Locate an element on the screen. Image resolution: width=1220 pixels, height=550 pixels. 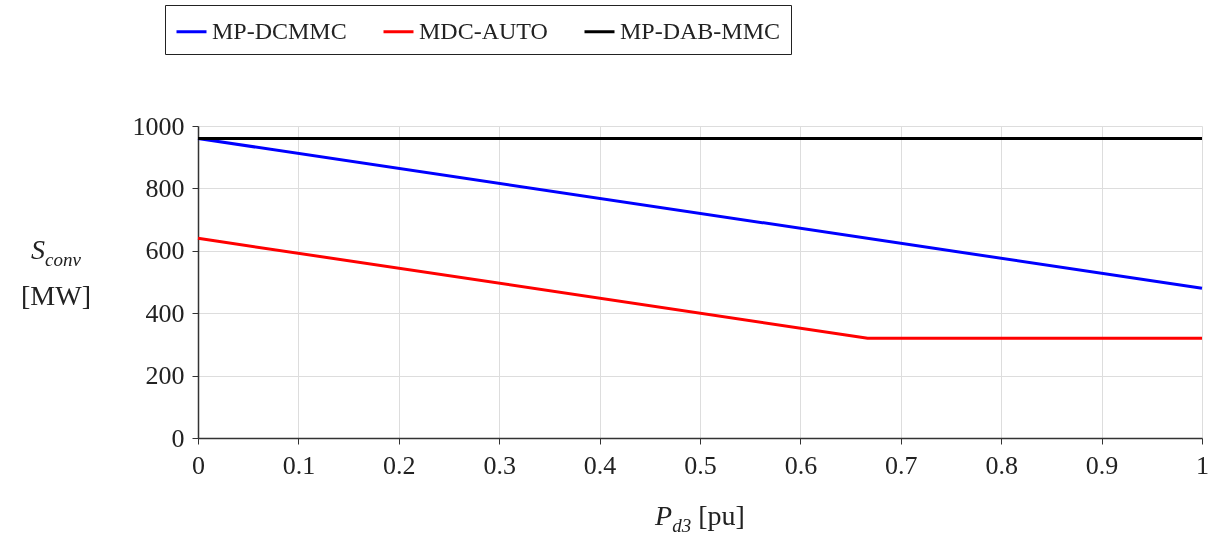
x-tick-label: 0.7 is located at coordinates (901, 465).